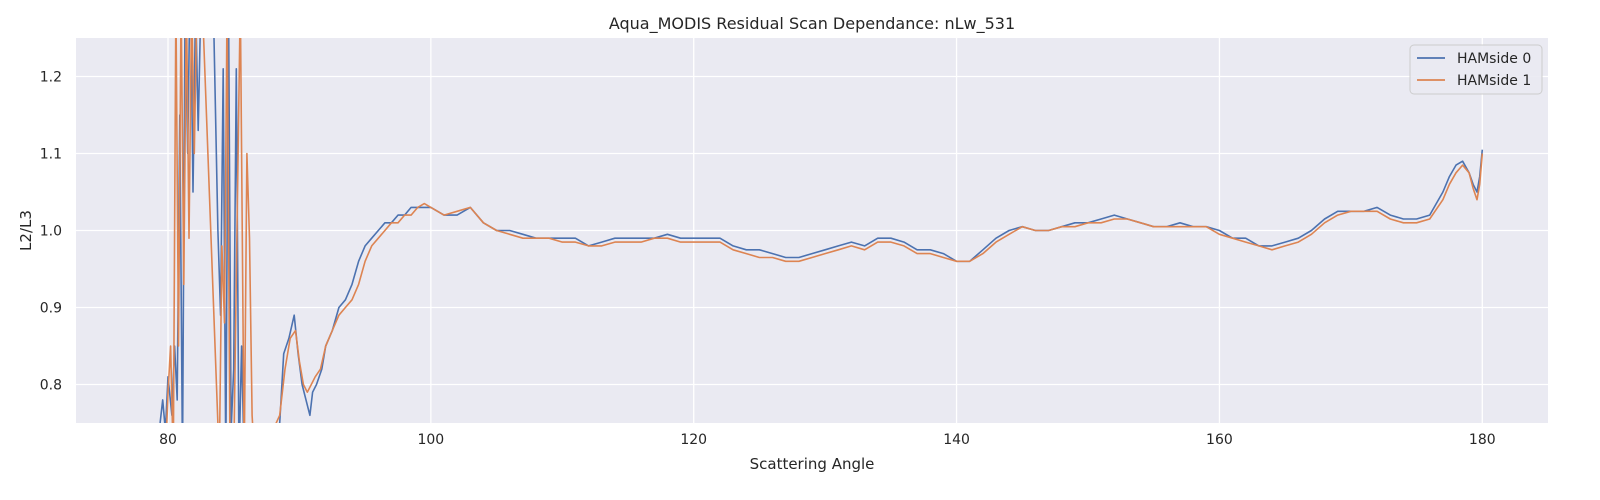 This screenshot has width=1600, height=500. What do you see at coordinates (51, 232) in the screenshot?
I see `y-tick-label: 1.0` at bounding box center [51, 232].